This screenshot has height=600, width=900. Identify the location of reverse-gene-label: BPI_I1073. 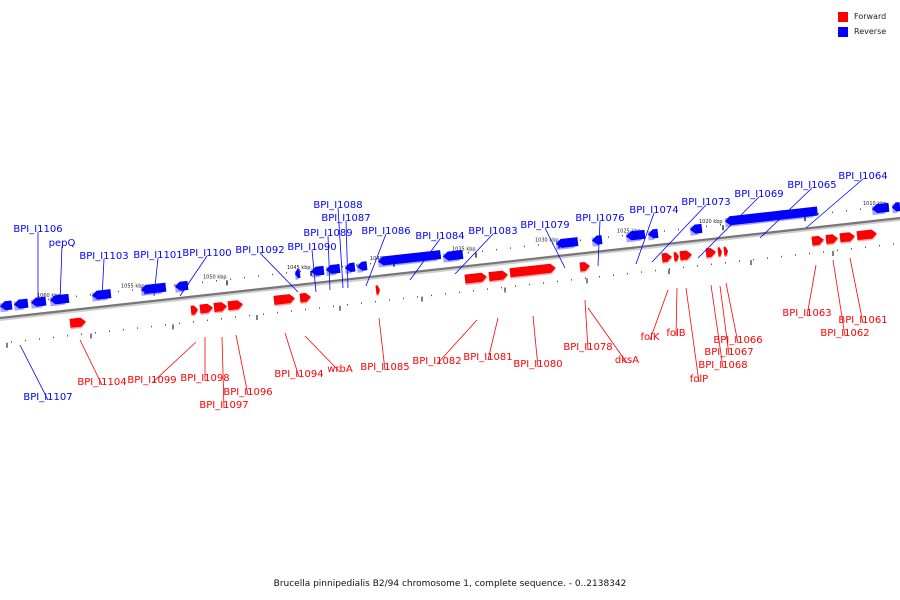
(705, 202).